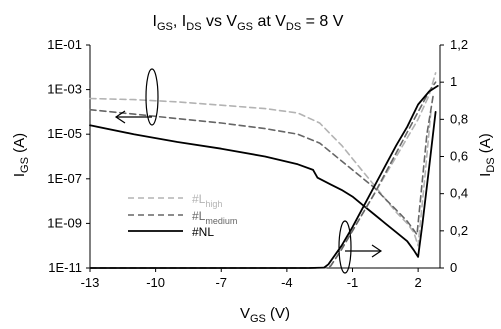 This screenshot has width=501, height=329. Describe the element at coordinates (248, 23) in the screenshot. I see `chart-title: IGS, IDS vs VGS at VDS = 8 V` at that location.